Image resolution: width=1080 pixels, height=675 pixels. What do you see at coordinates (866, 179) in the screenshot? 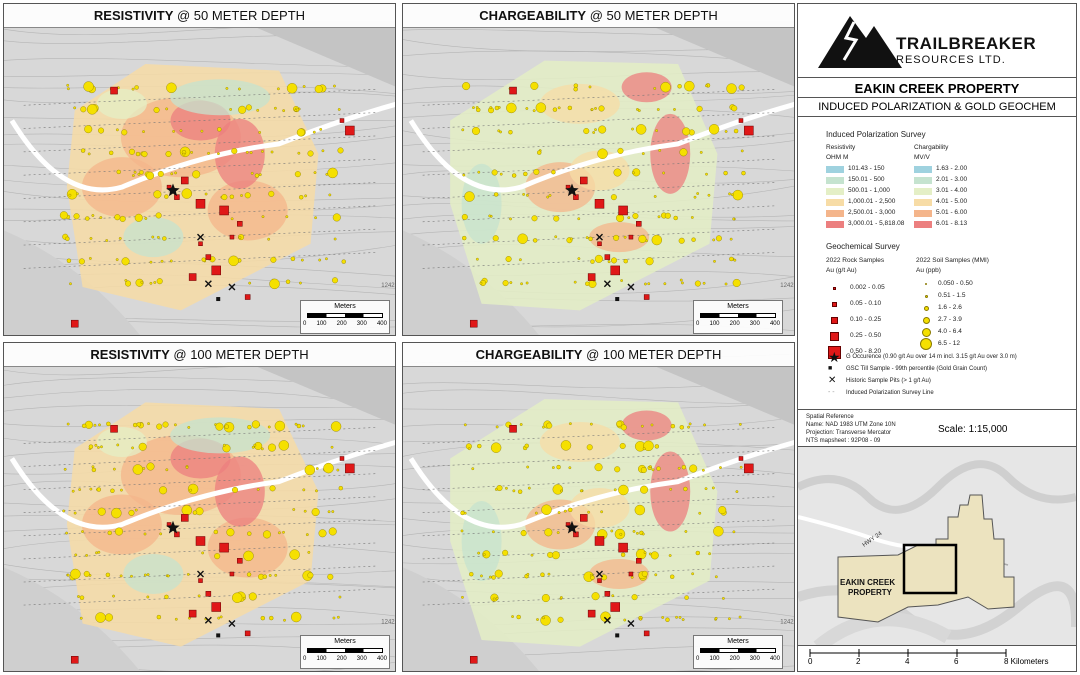
I see `resistivity-class-label: 150.01 - 500` at bounding box center [866, 179].